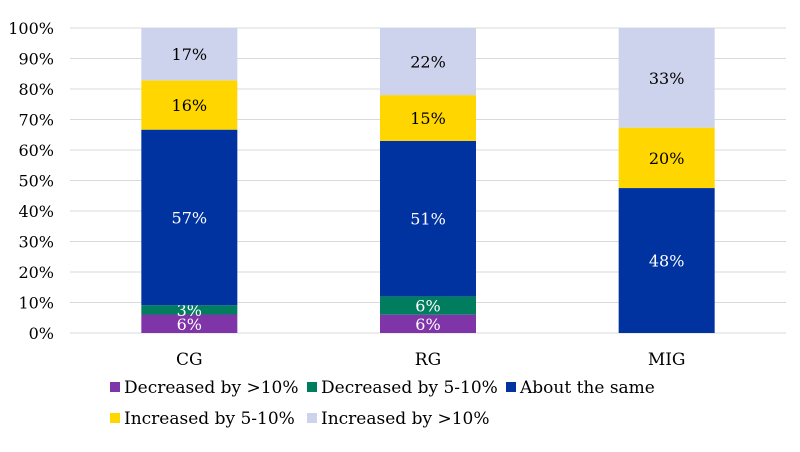 The height and width of the screenshot is (452, 800). I want to click on y-tick-label: 20%, so click(36, 272).